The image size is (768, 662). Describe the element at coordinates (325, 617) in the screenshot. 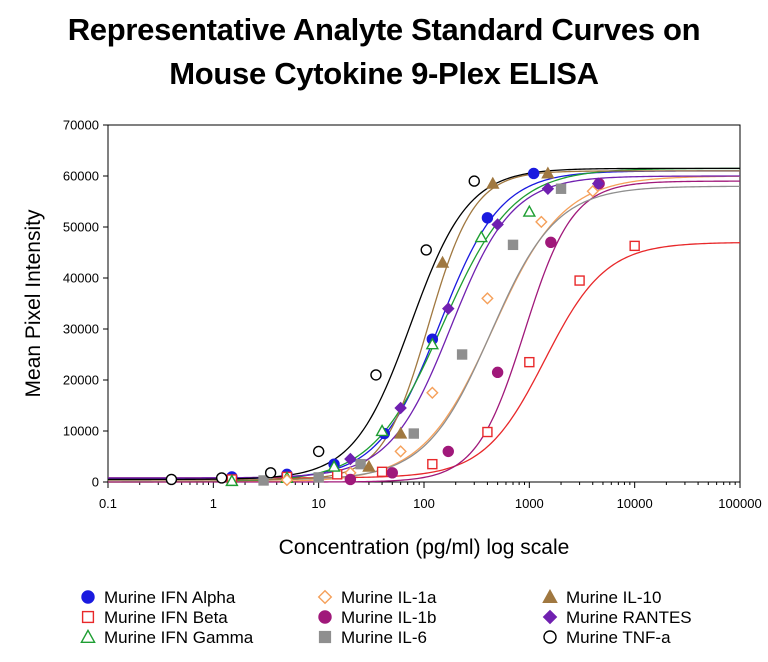

I see `legend-marker-murine-il-1b` at that location.